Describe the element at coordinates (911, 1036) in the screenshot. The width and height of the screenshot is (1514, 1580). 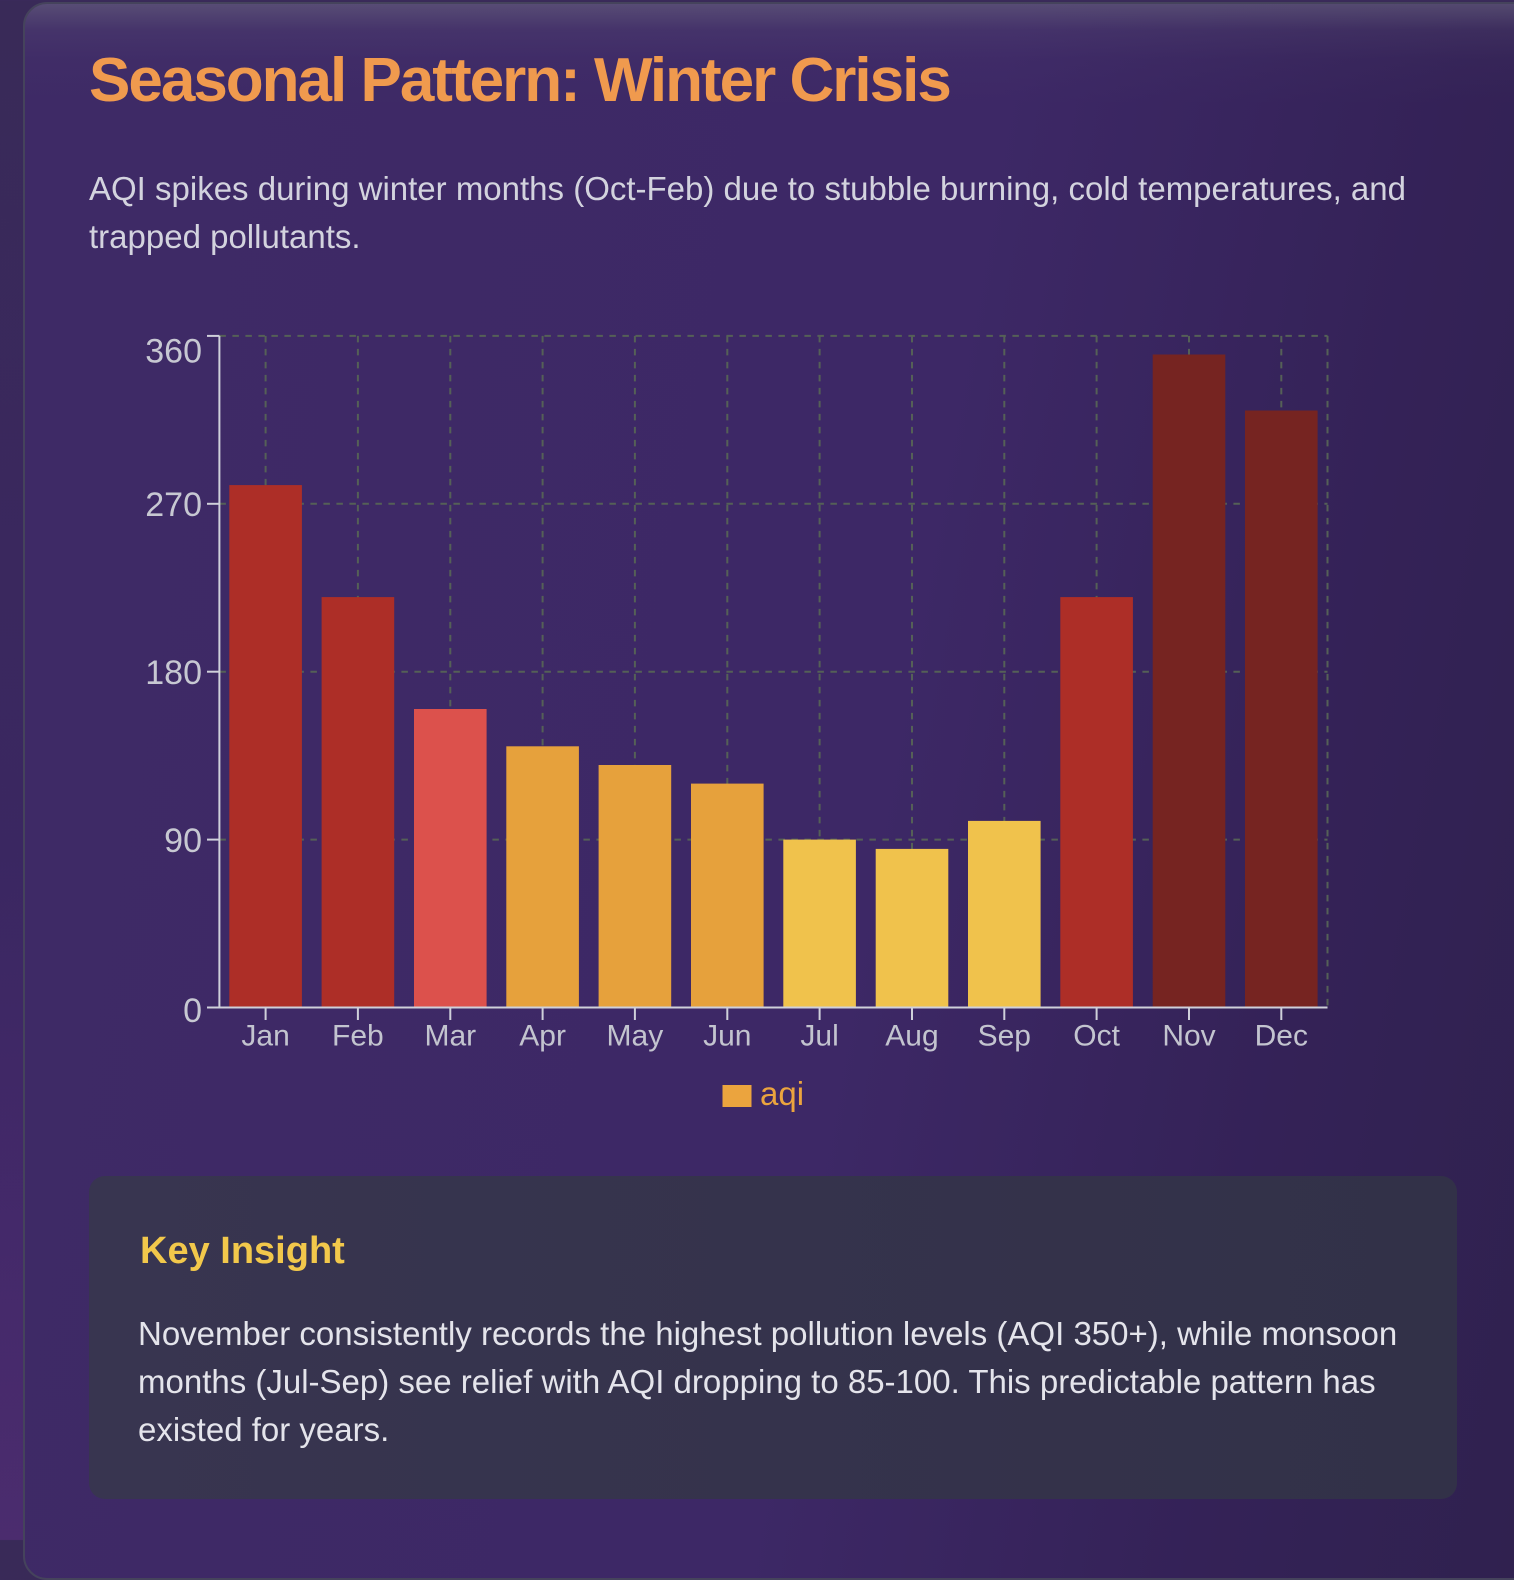
I see `svg-text: Aug` at that location.